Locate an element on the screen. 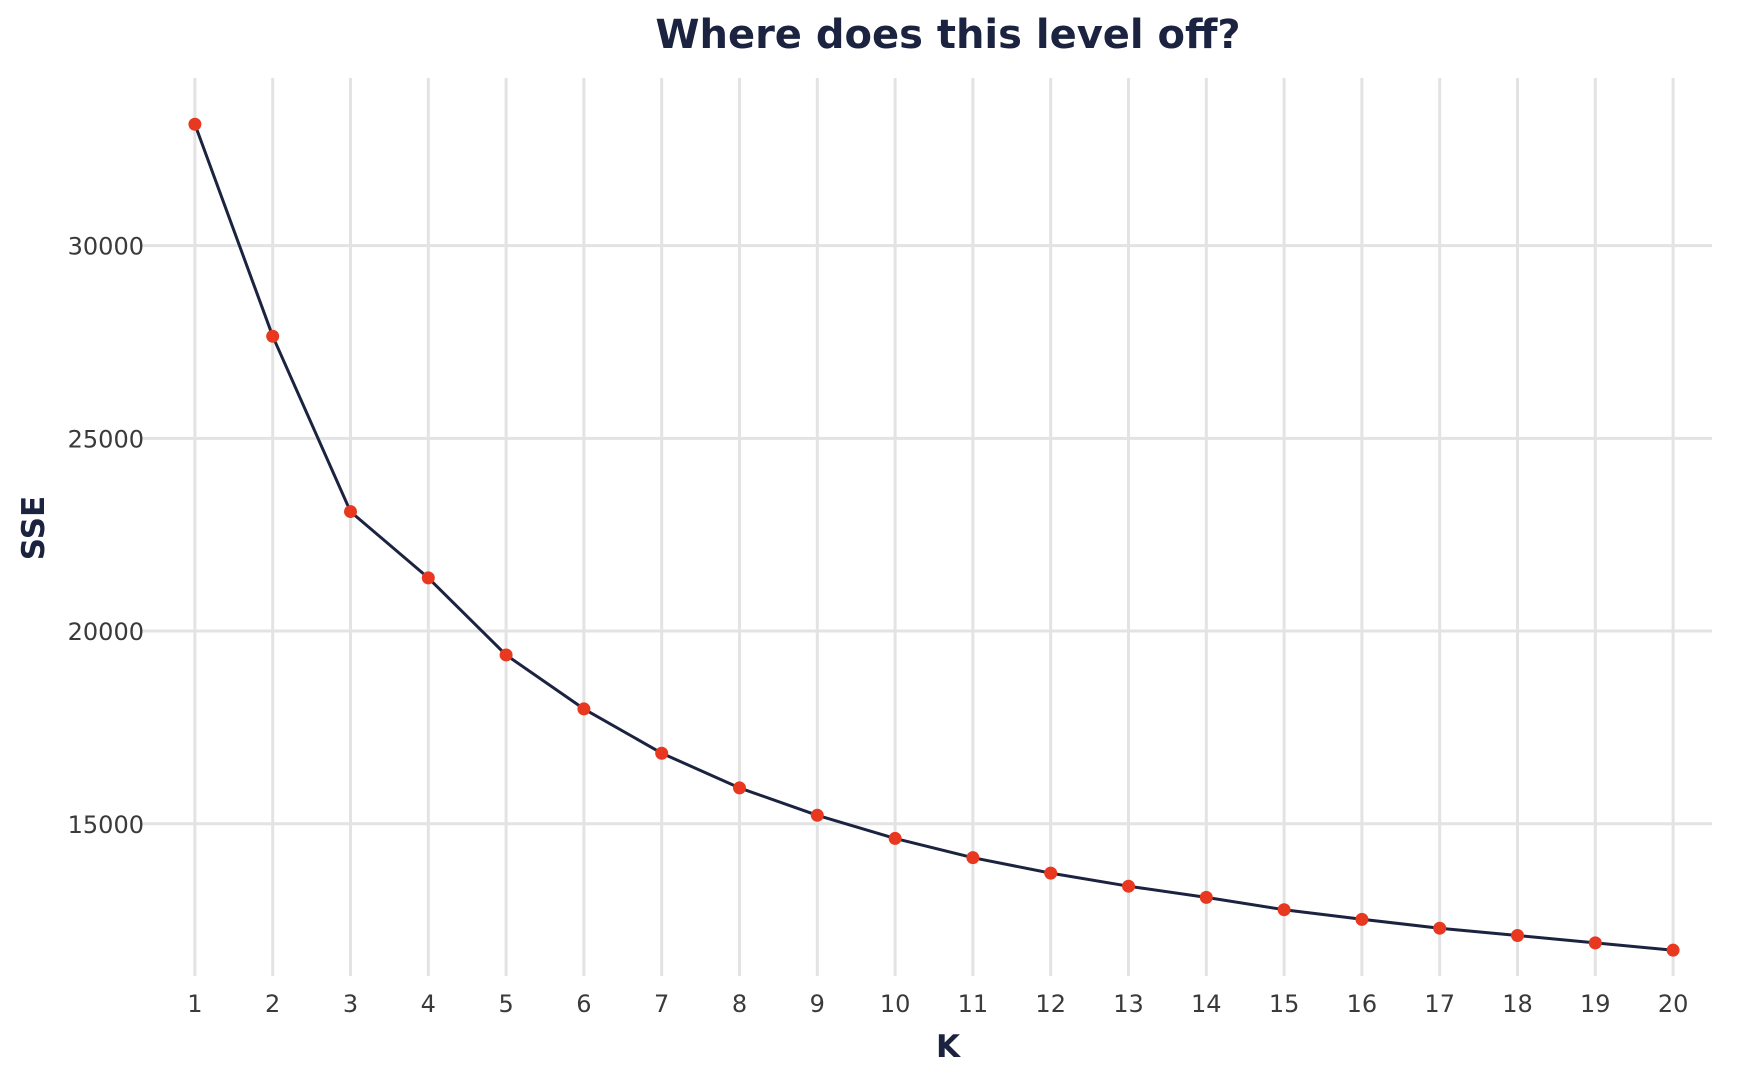  x-tick-label: 17 is located at coordinates (1439, 1004).